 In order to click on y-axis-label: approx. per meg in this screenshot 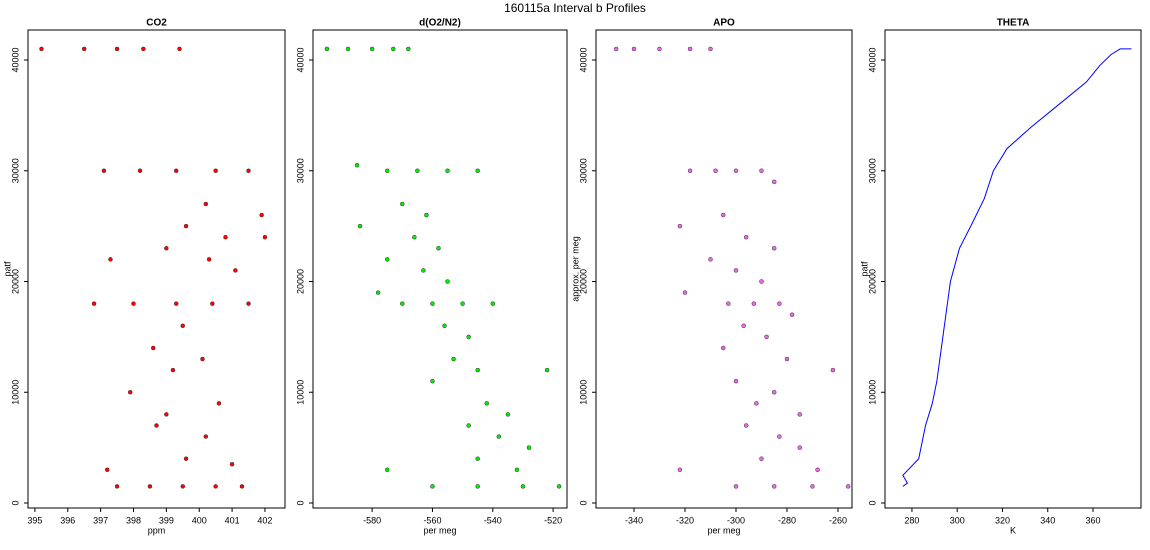, I will do `click(575, 269)`.